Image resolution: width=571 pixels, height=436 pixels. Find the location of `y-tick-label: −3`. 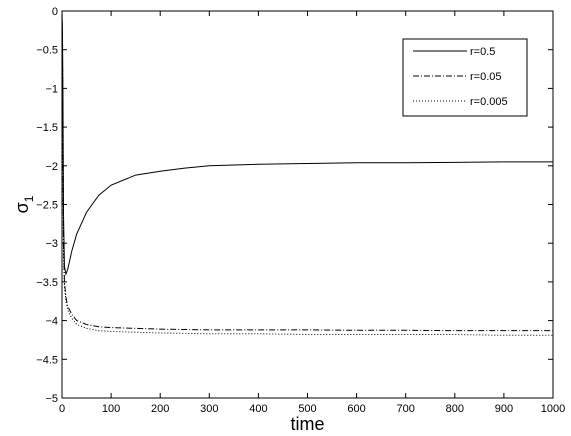

y-tick-label: −3 is located at coordinates (51, 244).